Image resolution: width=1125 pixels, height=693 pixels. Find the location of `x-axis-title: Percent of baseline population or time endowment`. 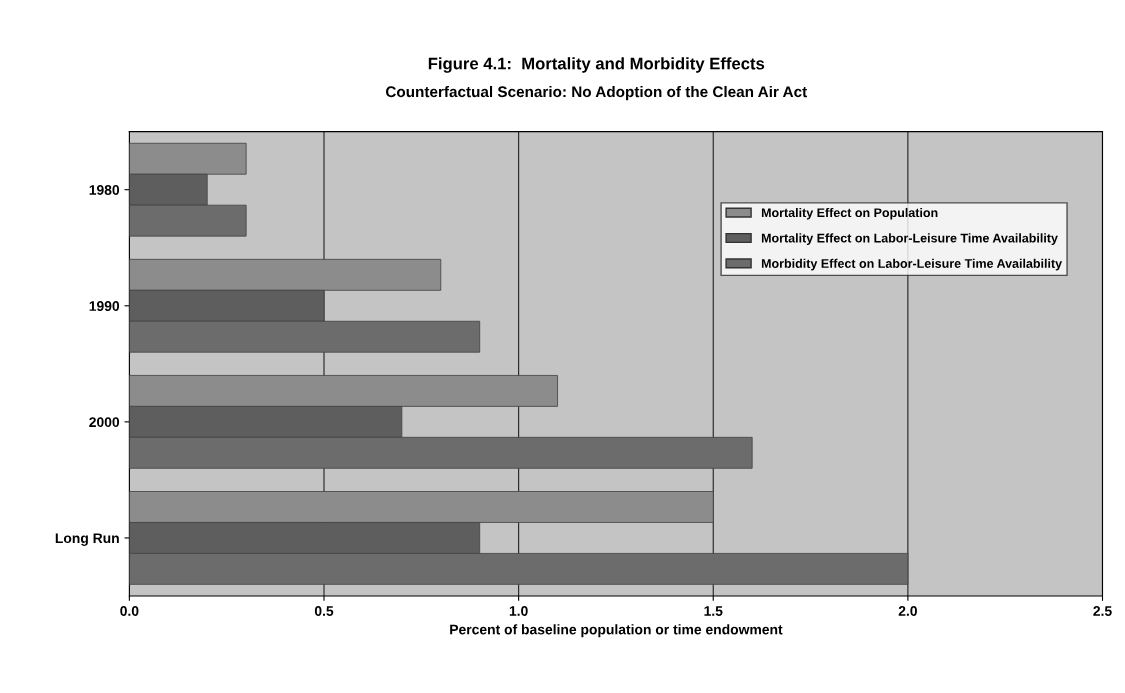

x-axis-title: Percent of baseline population or time endowment is located at coordinates (616, 631).